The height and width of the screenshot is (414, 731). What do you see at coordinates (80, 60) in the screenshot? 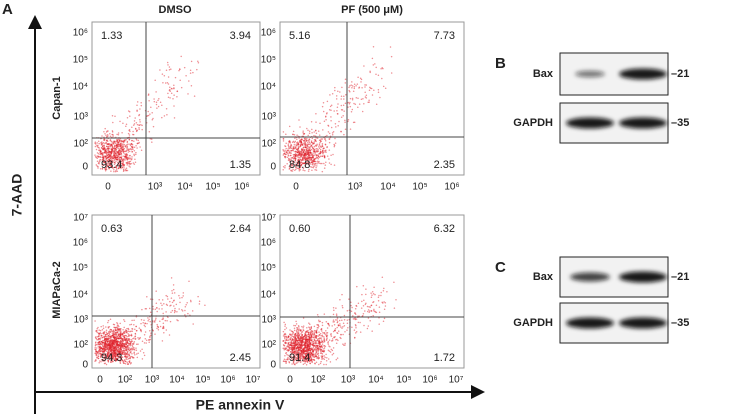
I see `y-tick-label: 10⁵` at bounding box center [80, 60].